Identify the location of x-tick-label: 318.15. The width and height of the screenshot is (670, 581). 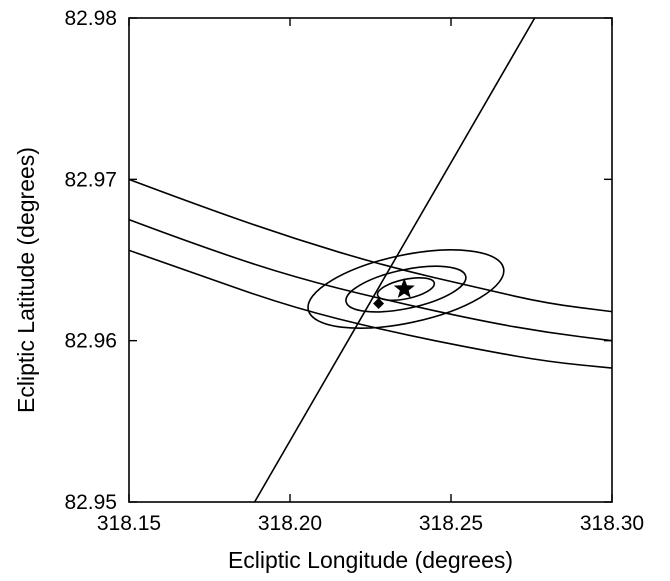
(129, 523).